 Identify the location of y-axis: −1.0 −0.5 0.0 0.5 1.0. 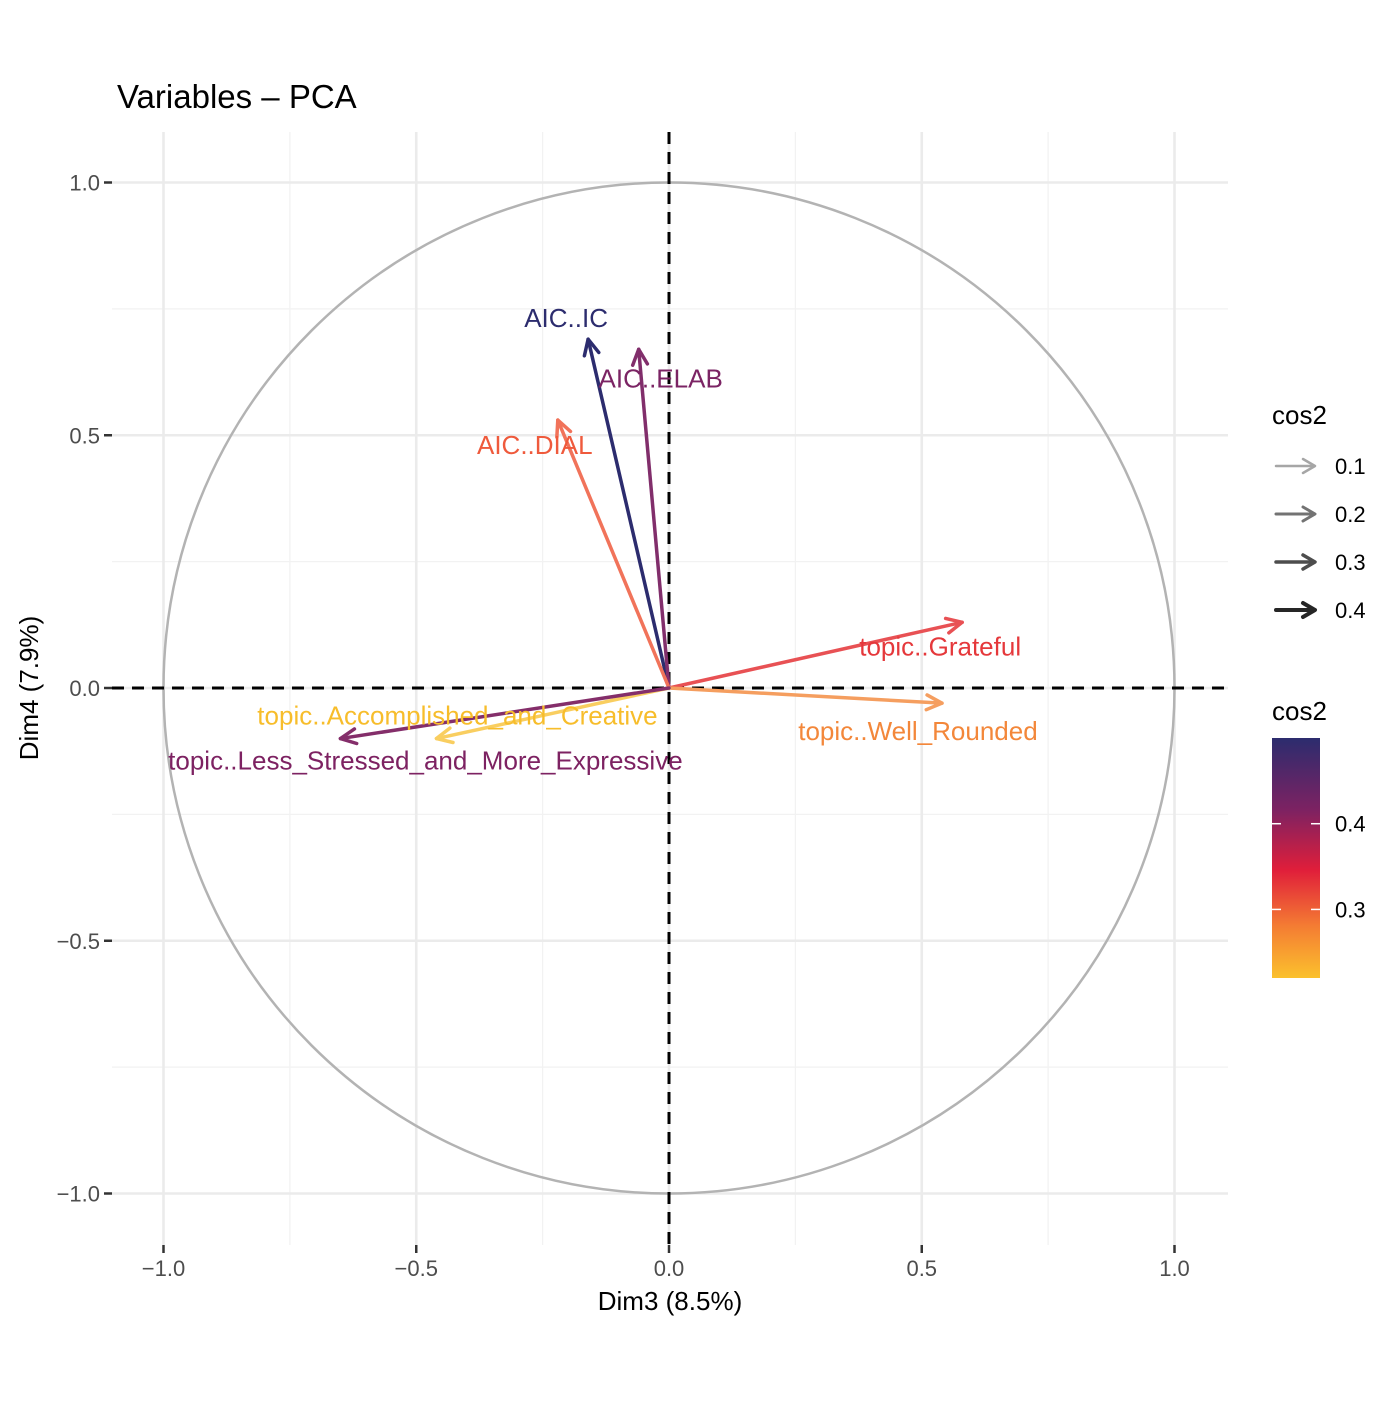
(84, 689).